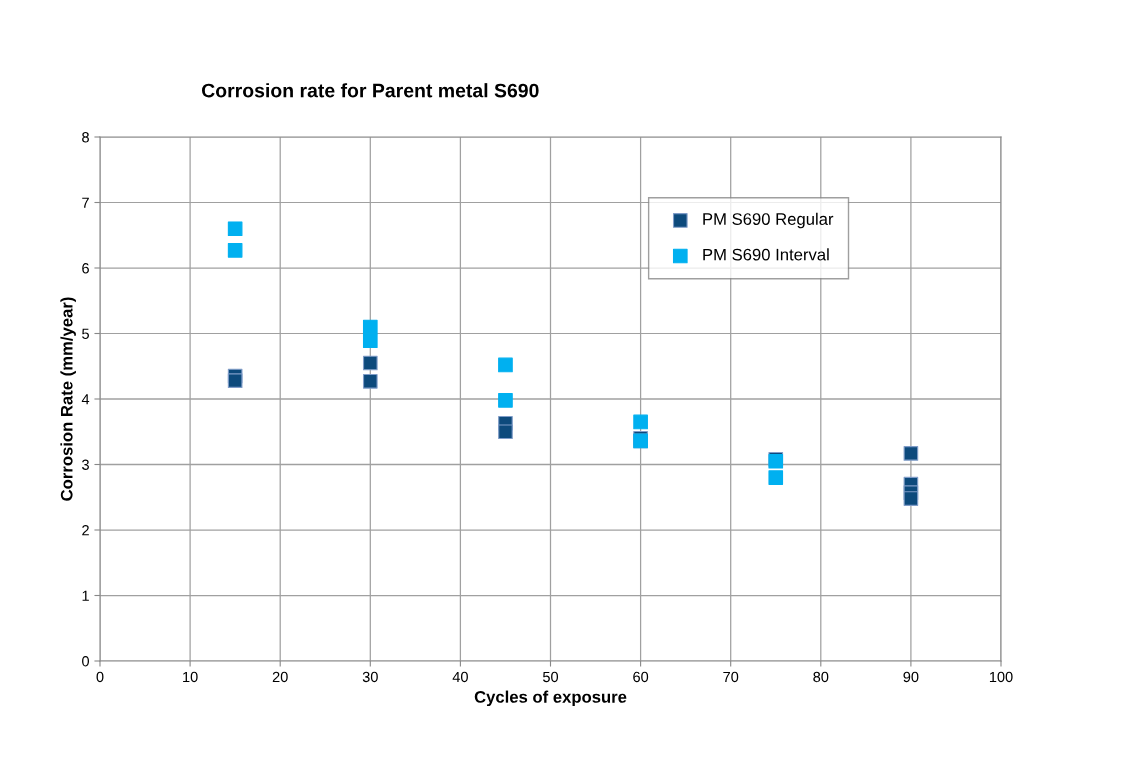 The width and height of the screenshot is (1140, 774). Describe the element at coordinates (100, 677) in the screenshot. I see `x-tick-label: 0` at that location.